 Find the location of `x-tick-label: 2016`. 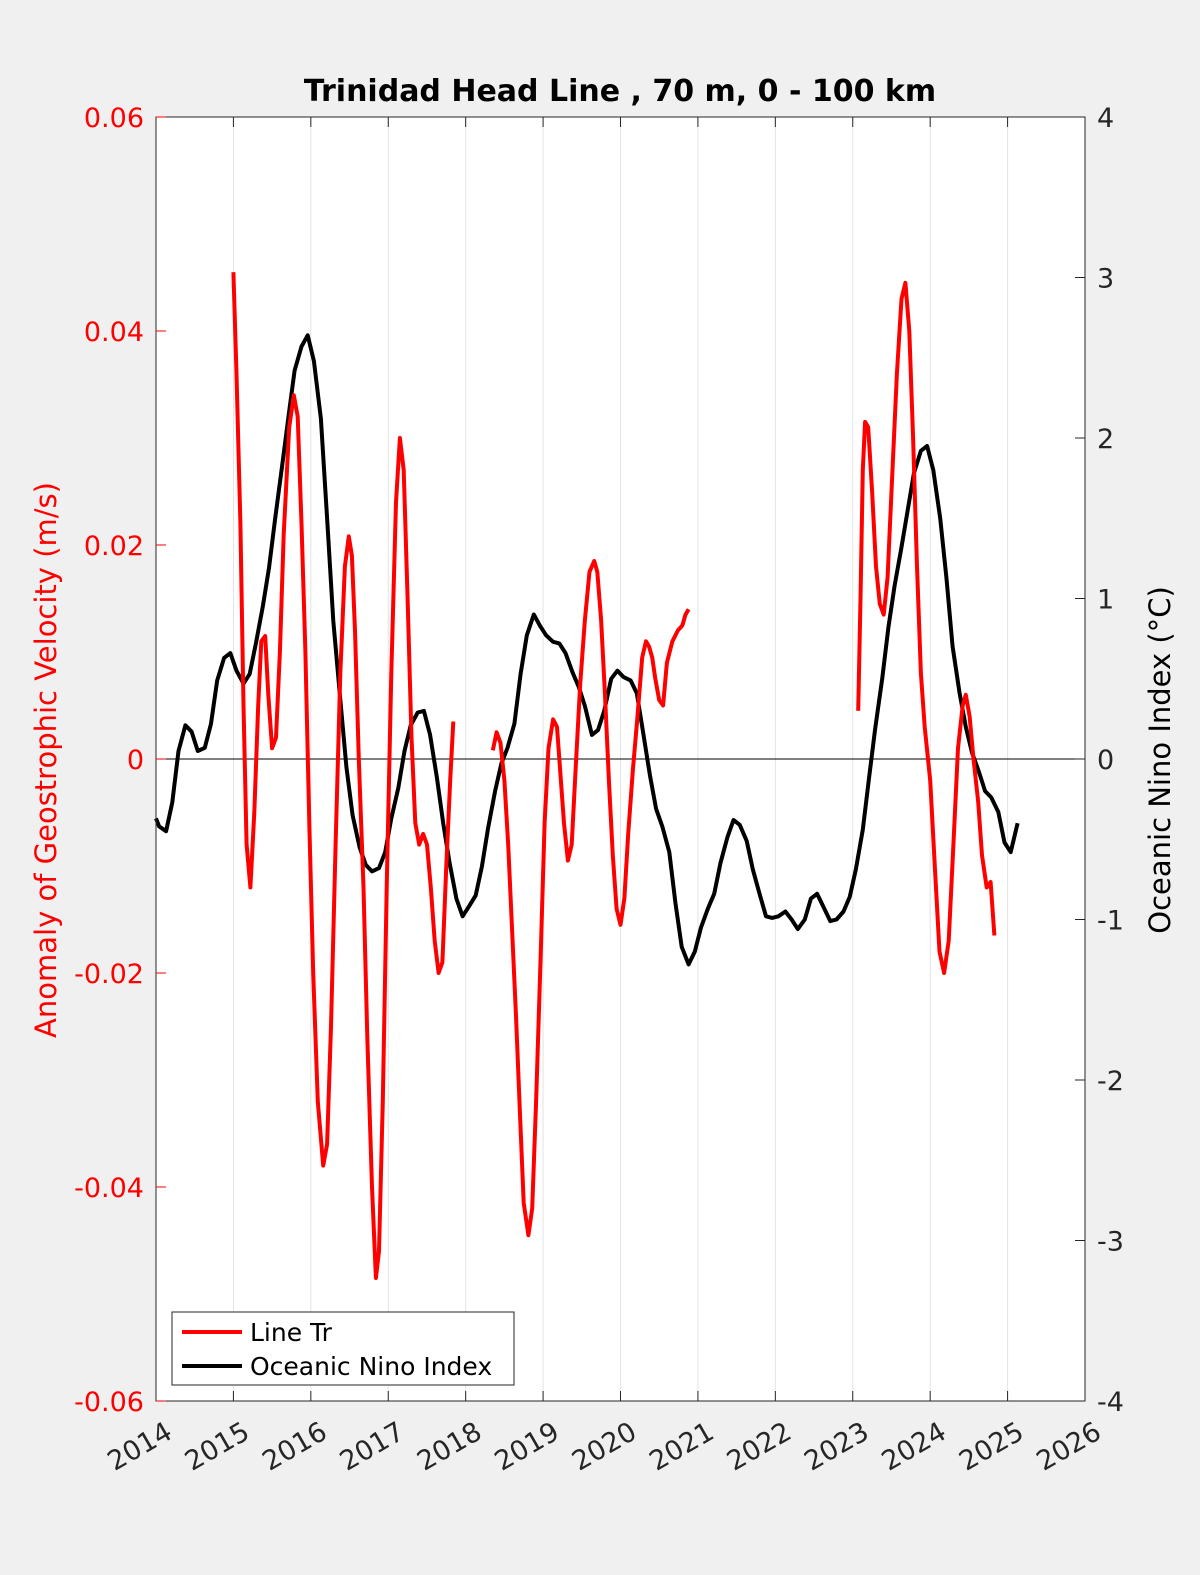

x-tick-label: 2016 is located at coordinates (294, 1446).